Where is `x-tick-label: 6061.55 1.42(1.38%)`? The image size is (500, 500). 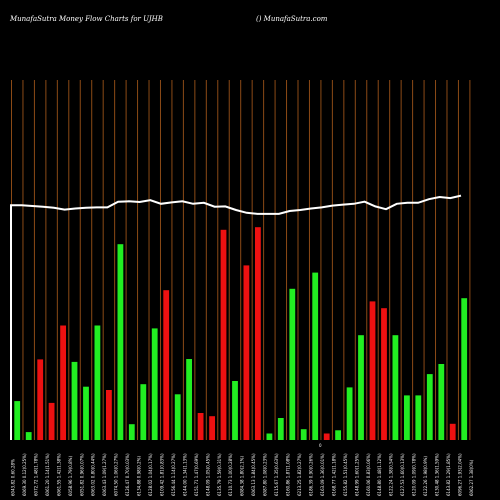 x-tick-label: 6061.55 1.42(1.38%) is located at coordinates (58, 474).